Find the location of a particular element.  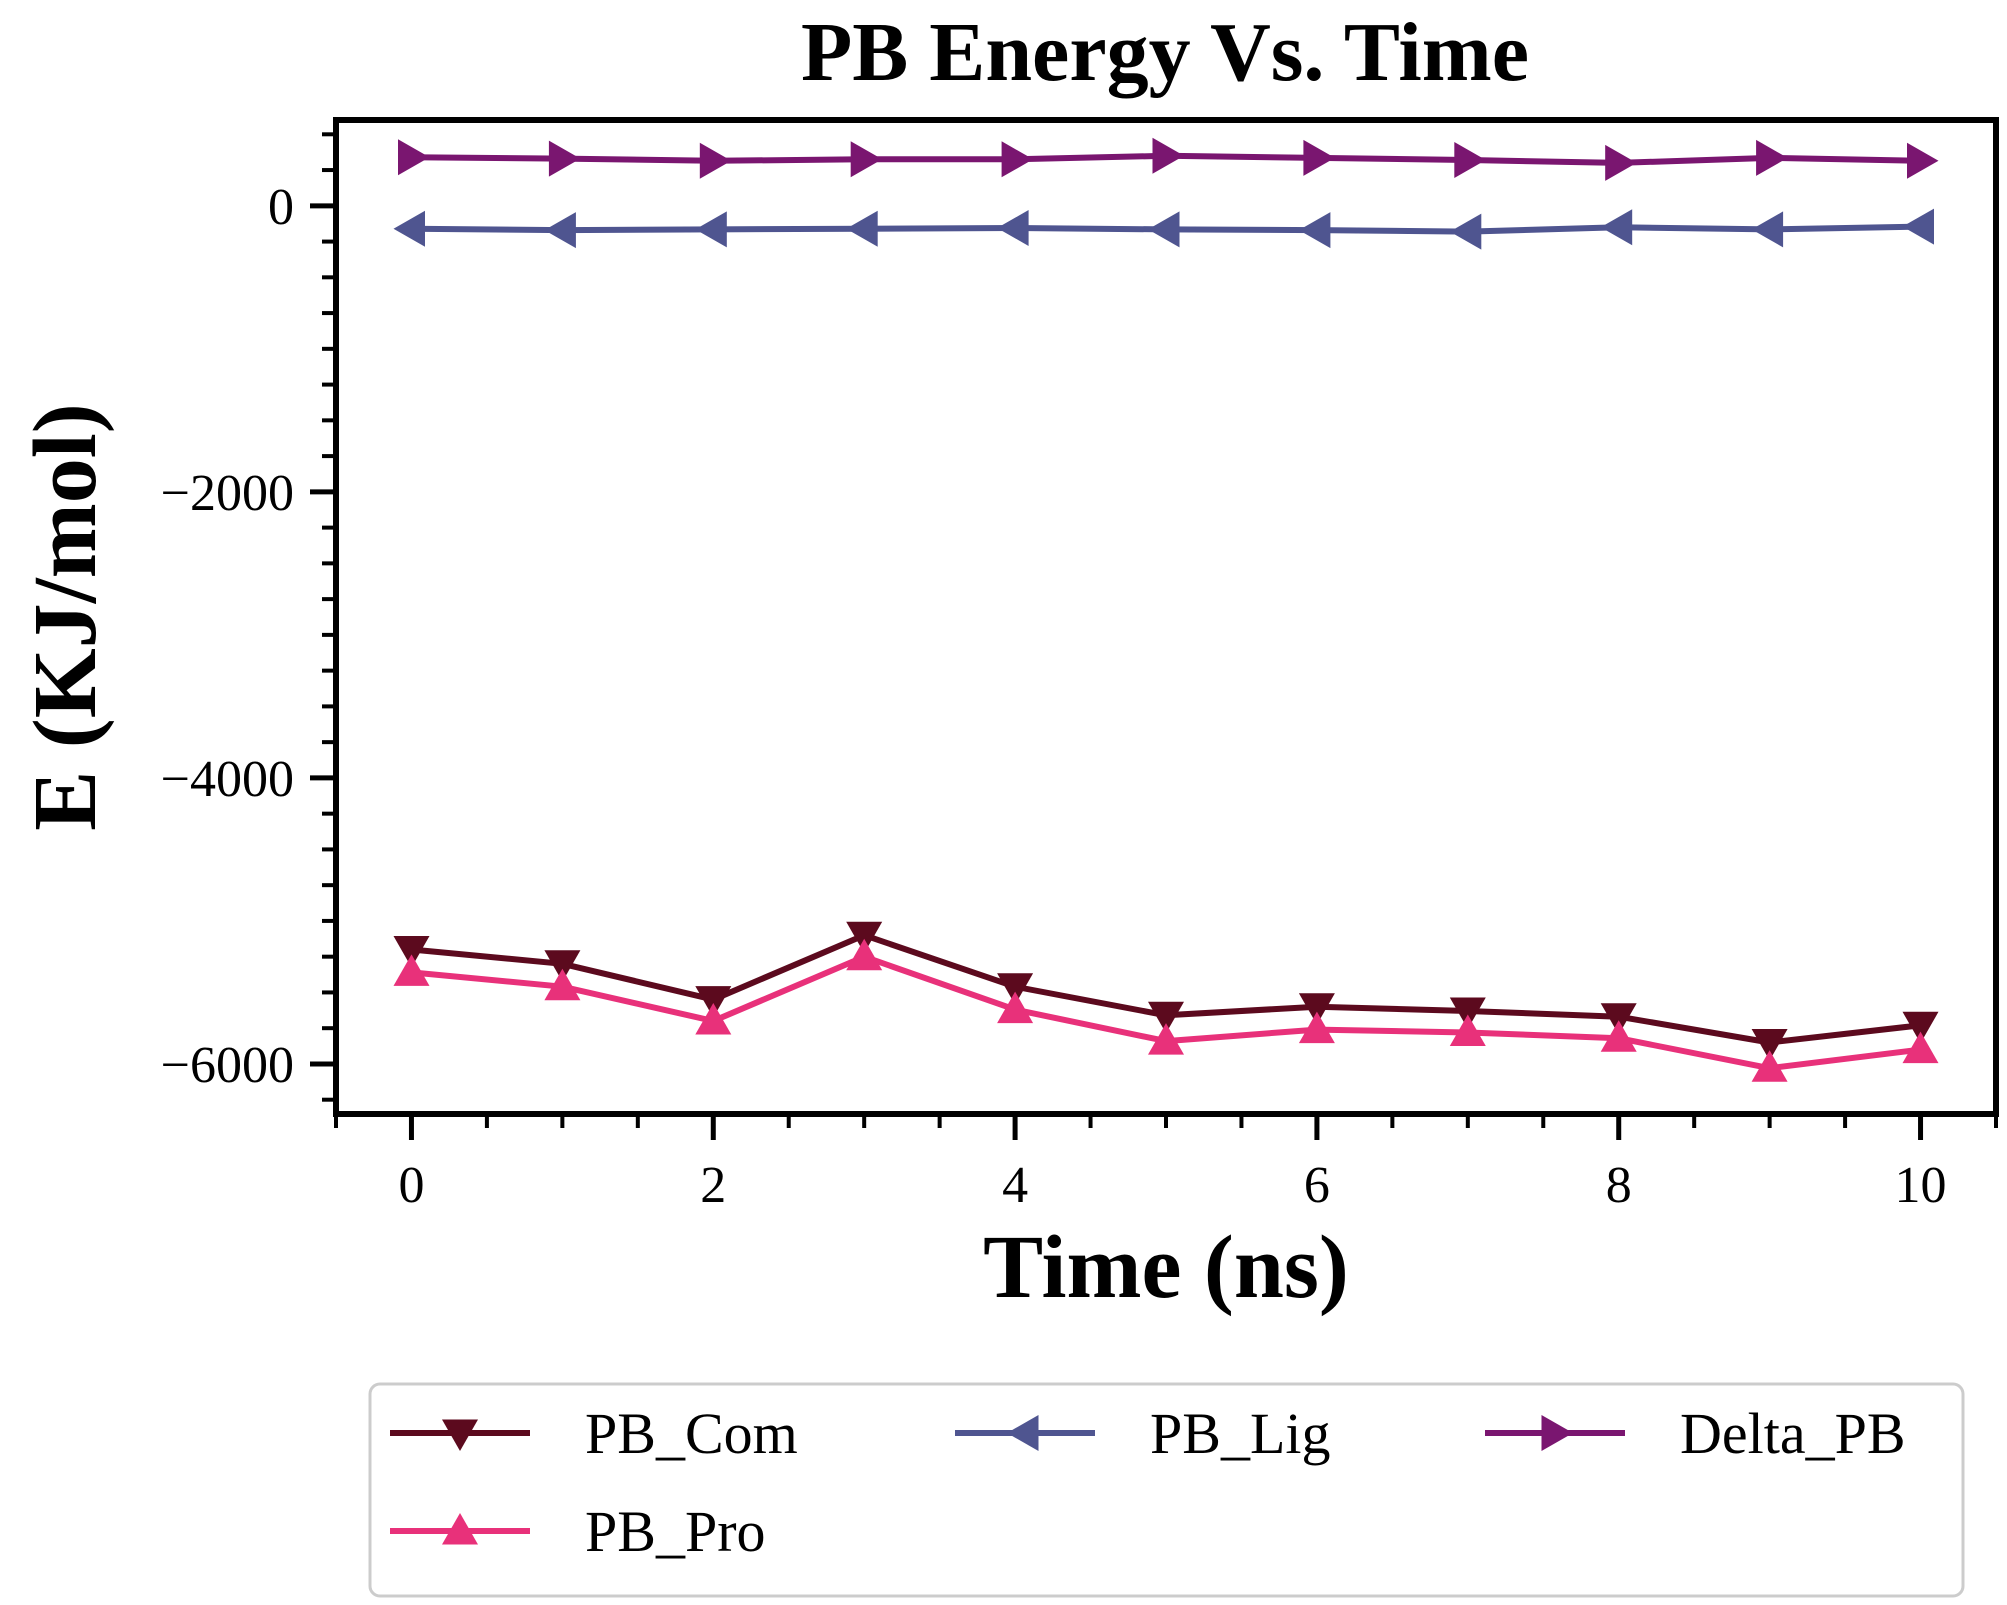

series-PB_Pro is located at coordinates (1166, 1010).